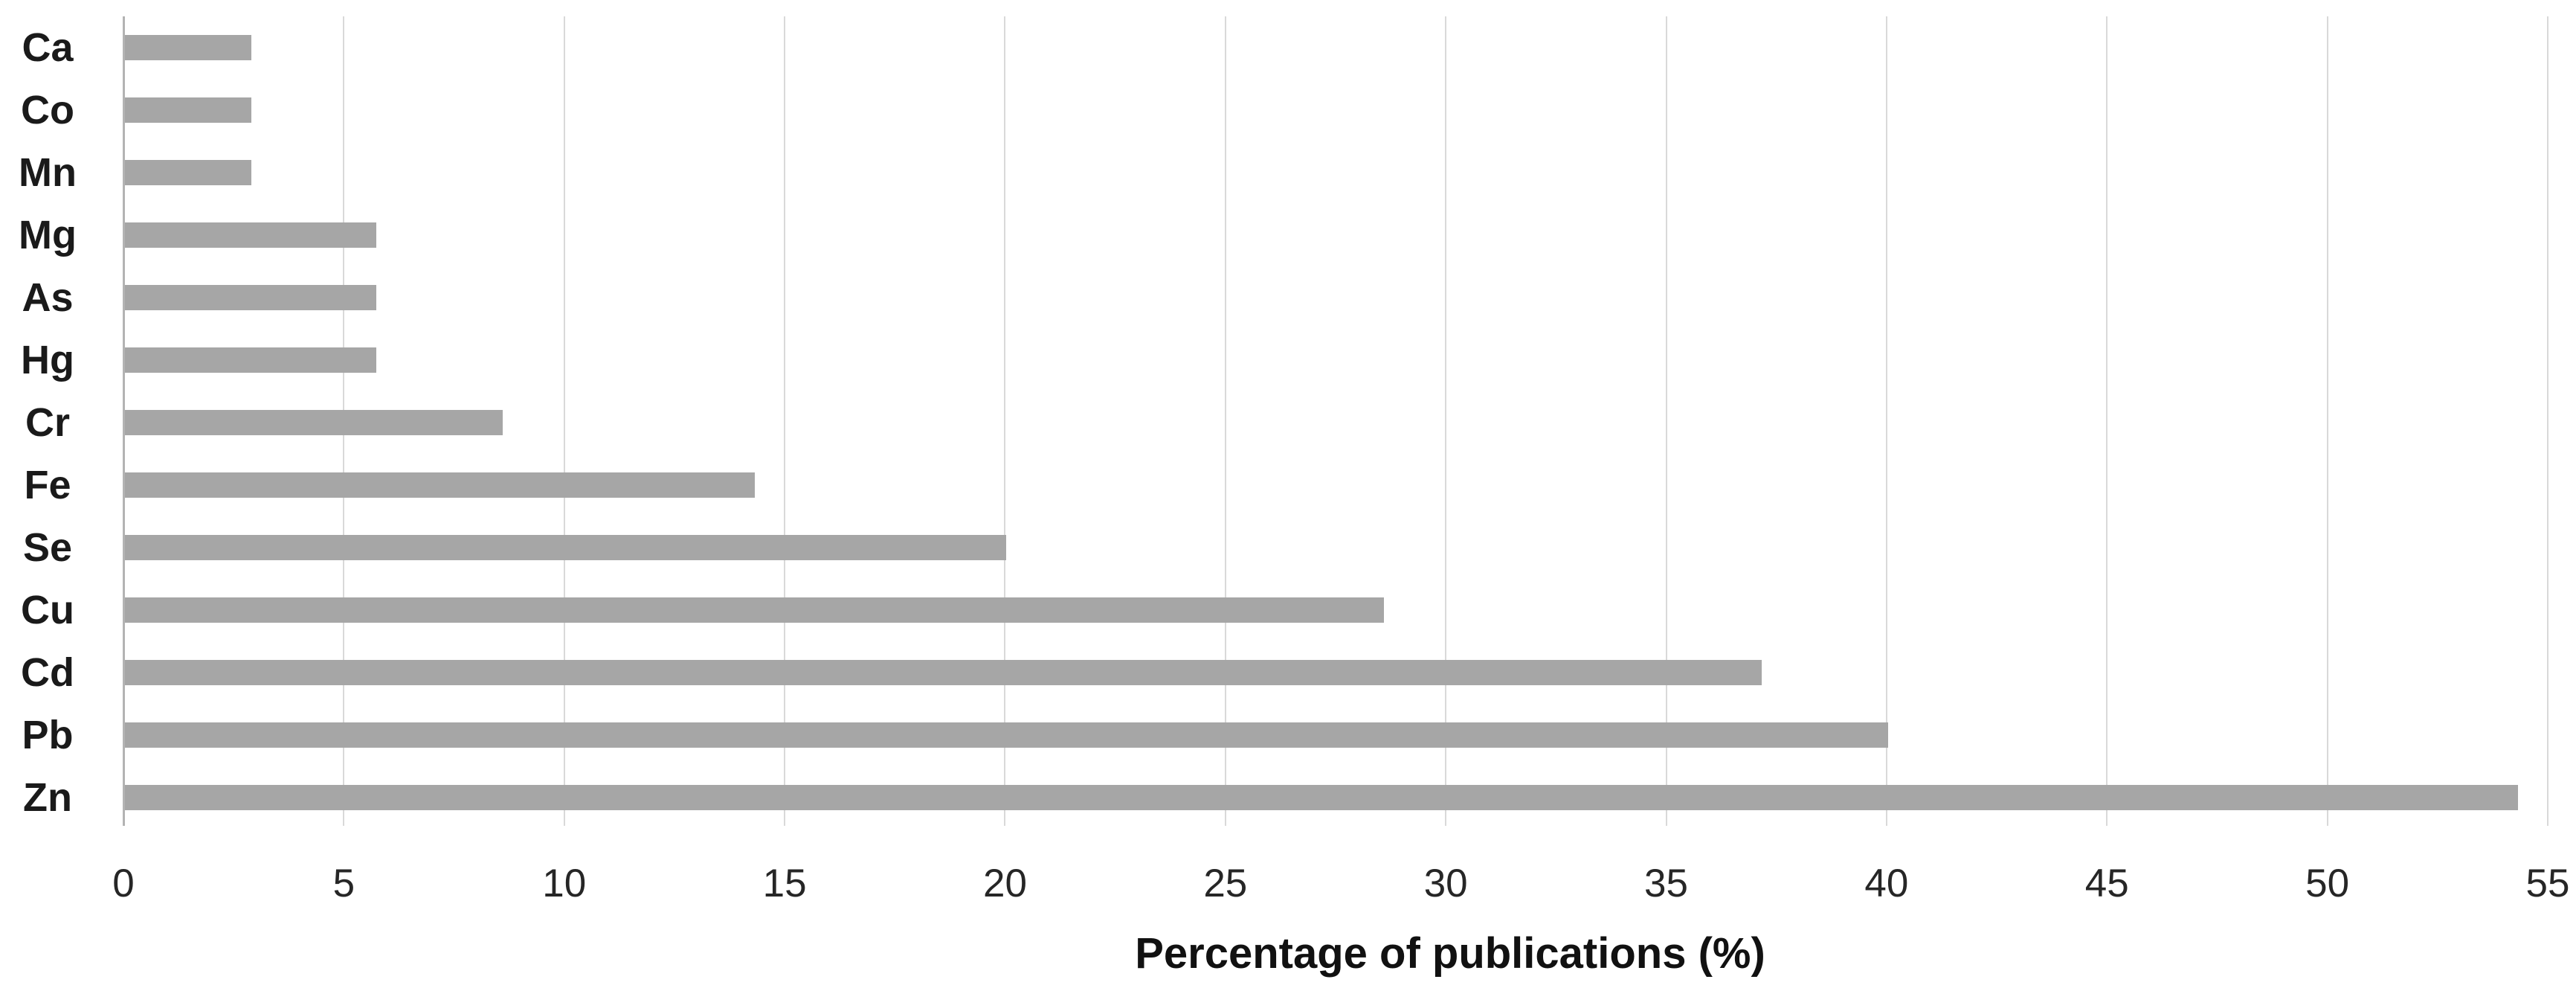 This screenshot has width=2576, height=991. What do you see at coordinates (47, 360) in the screenshot?
I see `category-label-hg: Hg` at bounding box center [47, 360].